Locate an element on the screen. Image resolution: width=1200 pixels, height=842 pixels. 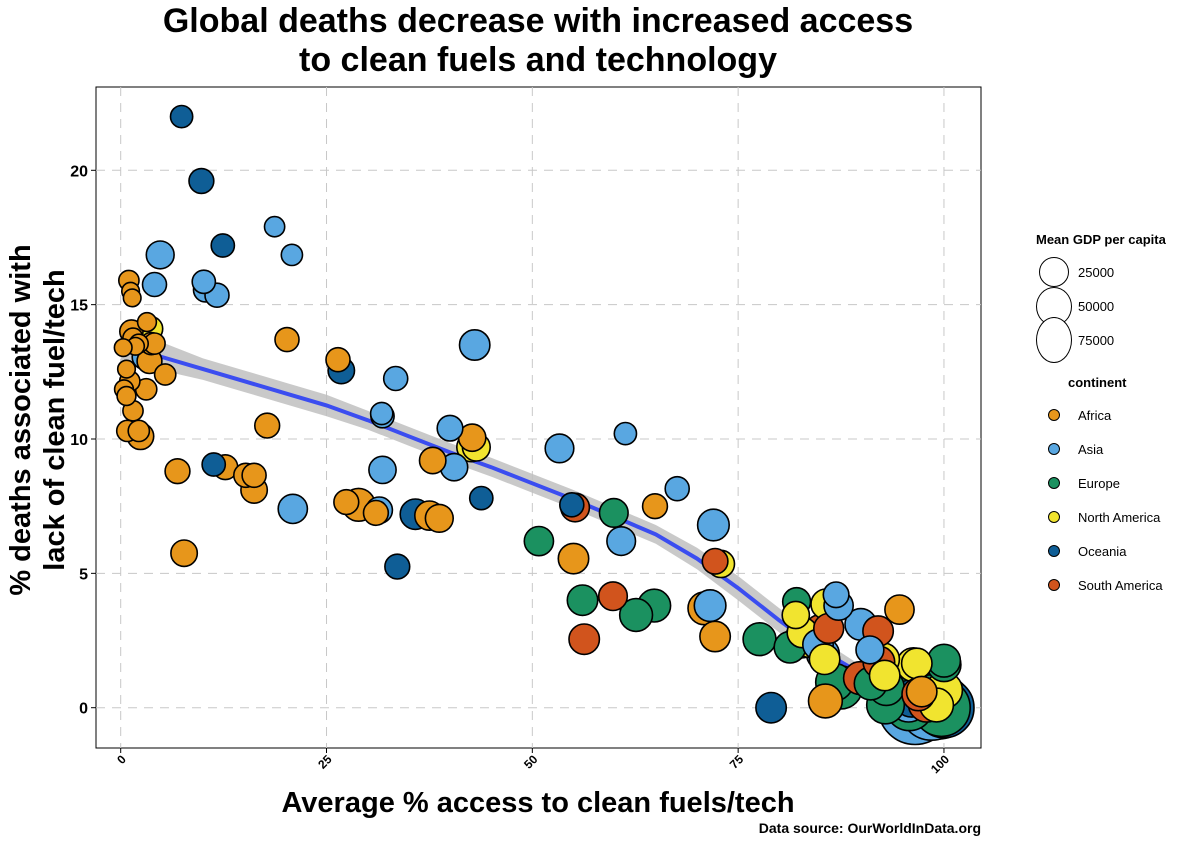
y-axis-label-line-1: % deaths associated with is located at coordinates (21, 419).